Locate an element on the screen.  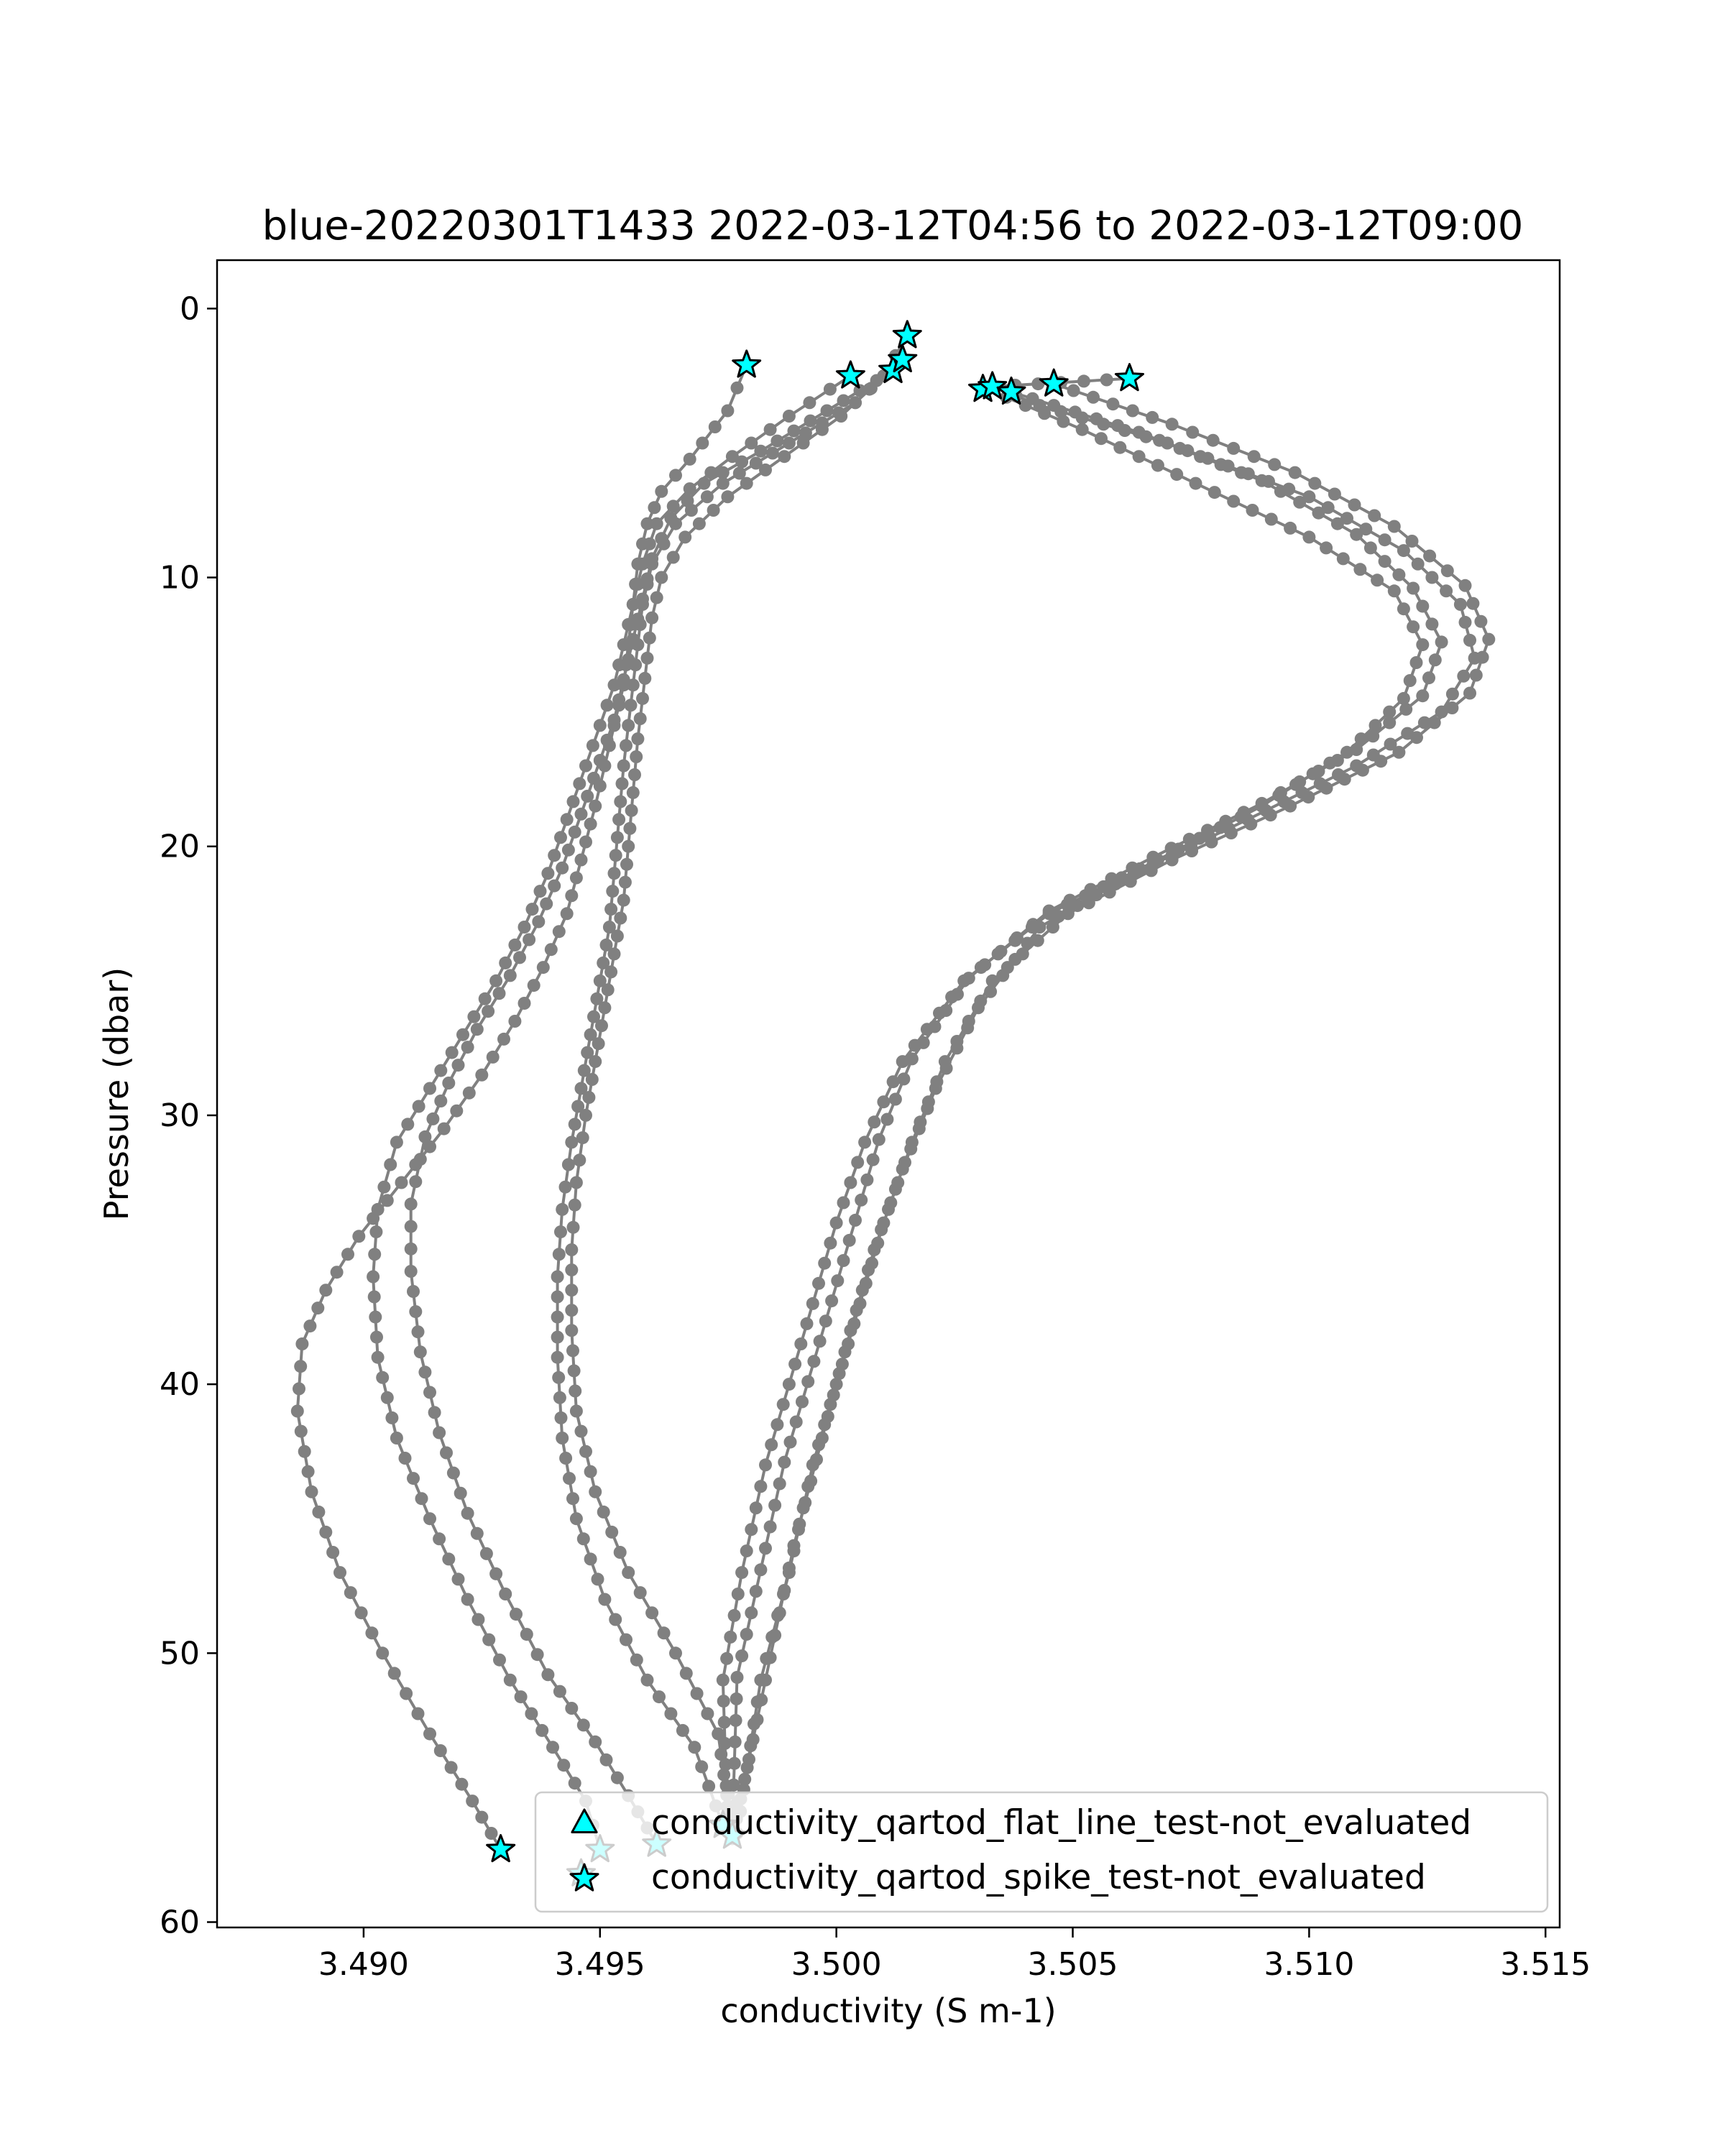
y-tick-label: 40 is located at coordinates (180, 1384).